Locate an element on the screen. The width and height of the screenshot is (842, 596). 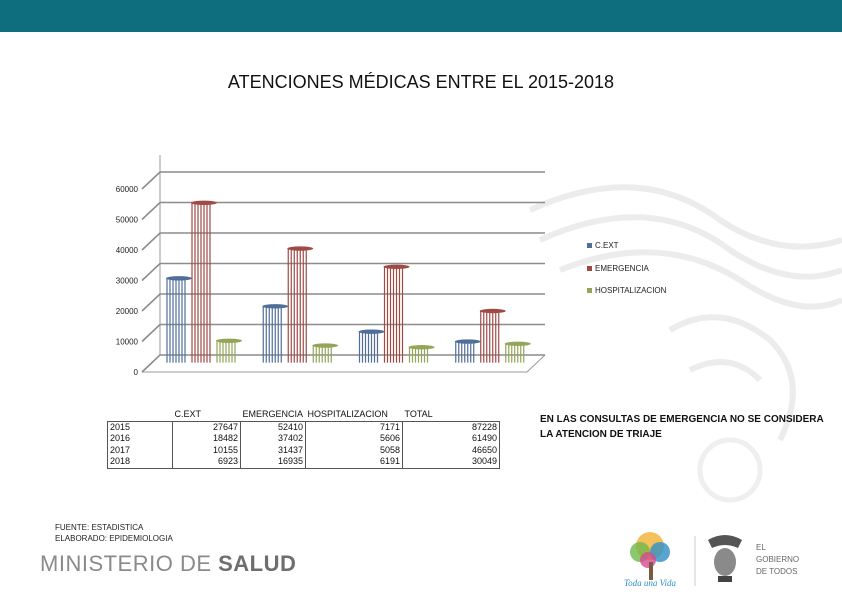
table-row: 2017 10155 31437 5058 46650 is located at coordinates (303, 450).